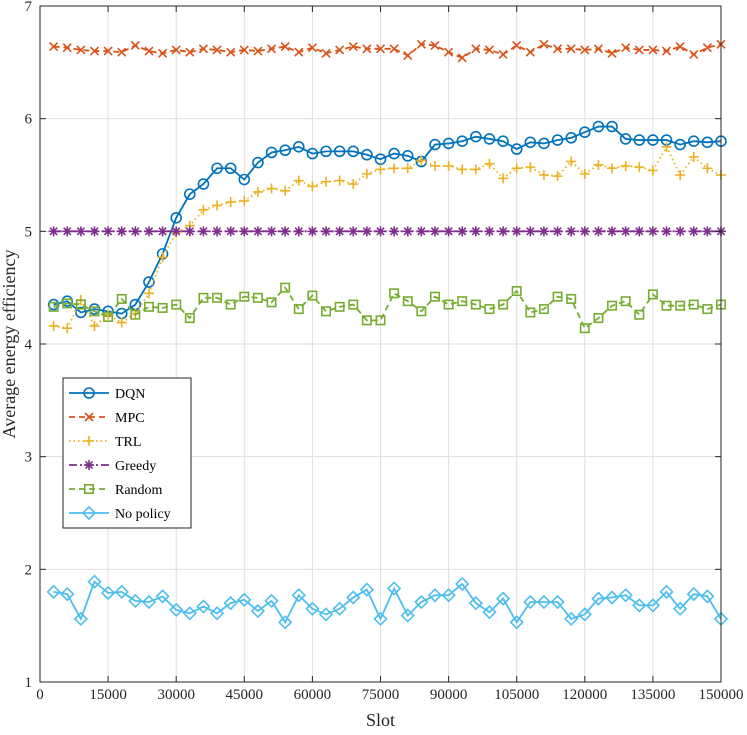  What do you see at coordinates (89, 465) in the screenshot?
I see `legend-marker-greedy` at bounding box center [89, 465].